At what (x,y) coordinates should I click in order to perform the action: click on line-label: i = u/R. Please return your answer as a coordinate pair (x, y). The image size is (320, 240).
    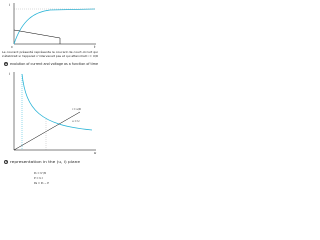
    Looking at the image, I should click on (76, 109).